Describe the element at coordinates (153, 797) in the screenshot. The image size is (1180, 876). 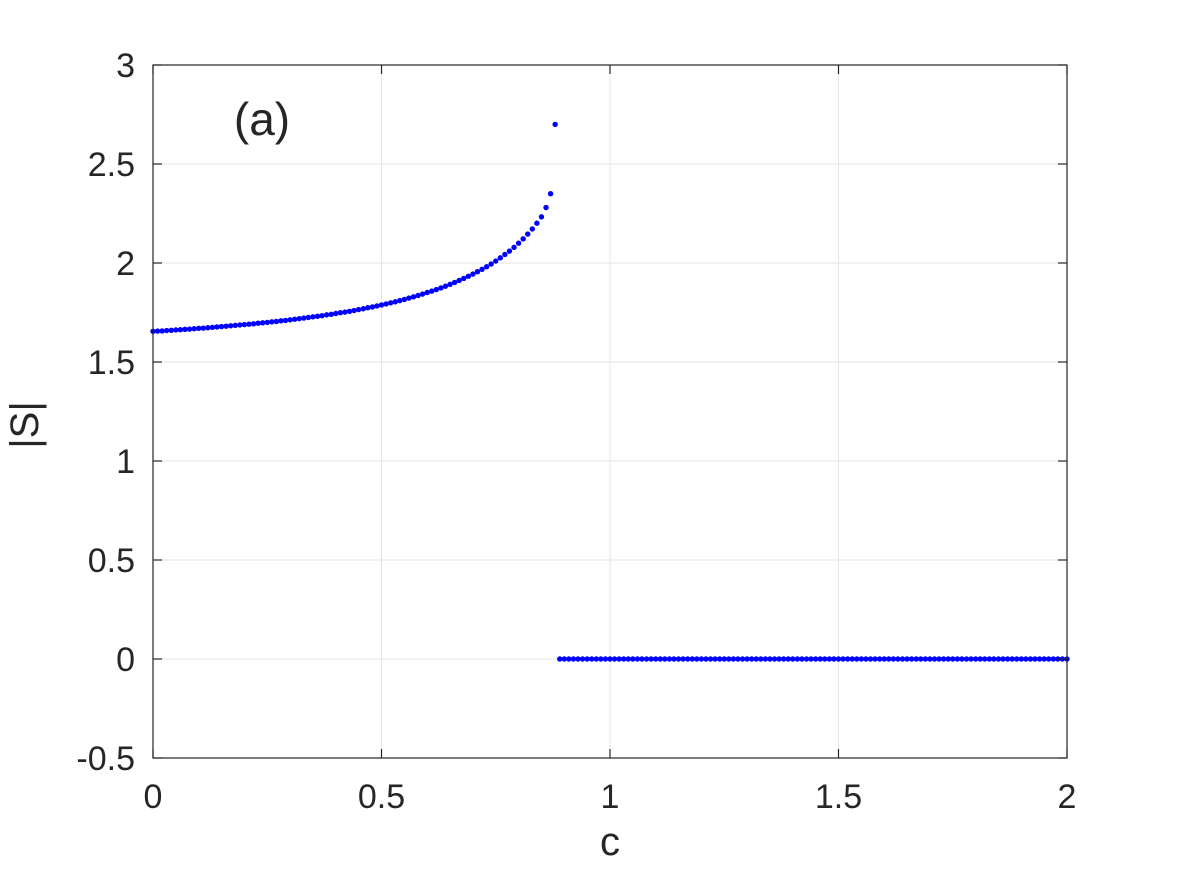
I see `x-tick-label: 0` at that location.